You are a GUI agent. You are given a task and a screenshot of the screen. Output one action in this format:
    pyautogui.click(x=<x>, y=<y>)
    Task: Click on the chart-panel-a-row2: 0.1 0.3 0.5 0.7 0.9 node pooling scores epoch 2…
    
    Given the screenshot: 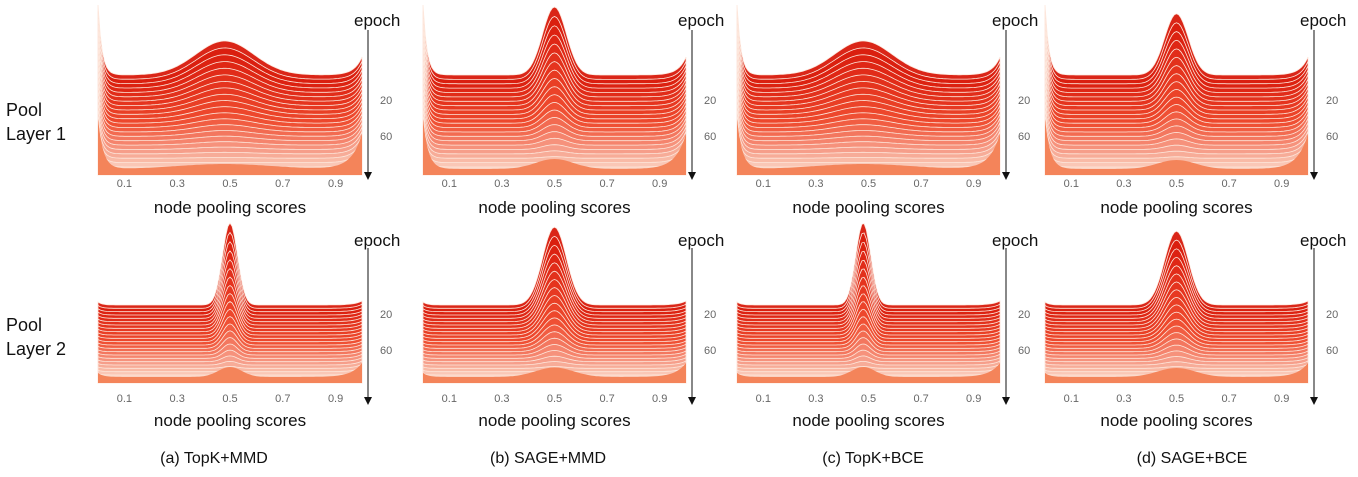 What is the action you would take?
    pyautogui.click(x=248, y=326)
    